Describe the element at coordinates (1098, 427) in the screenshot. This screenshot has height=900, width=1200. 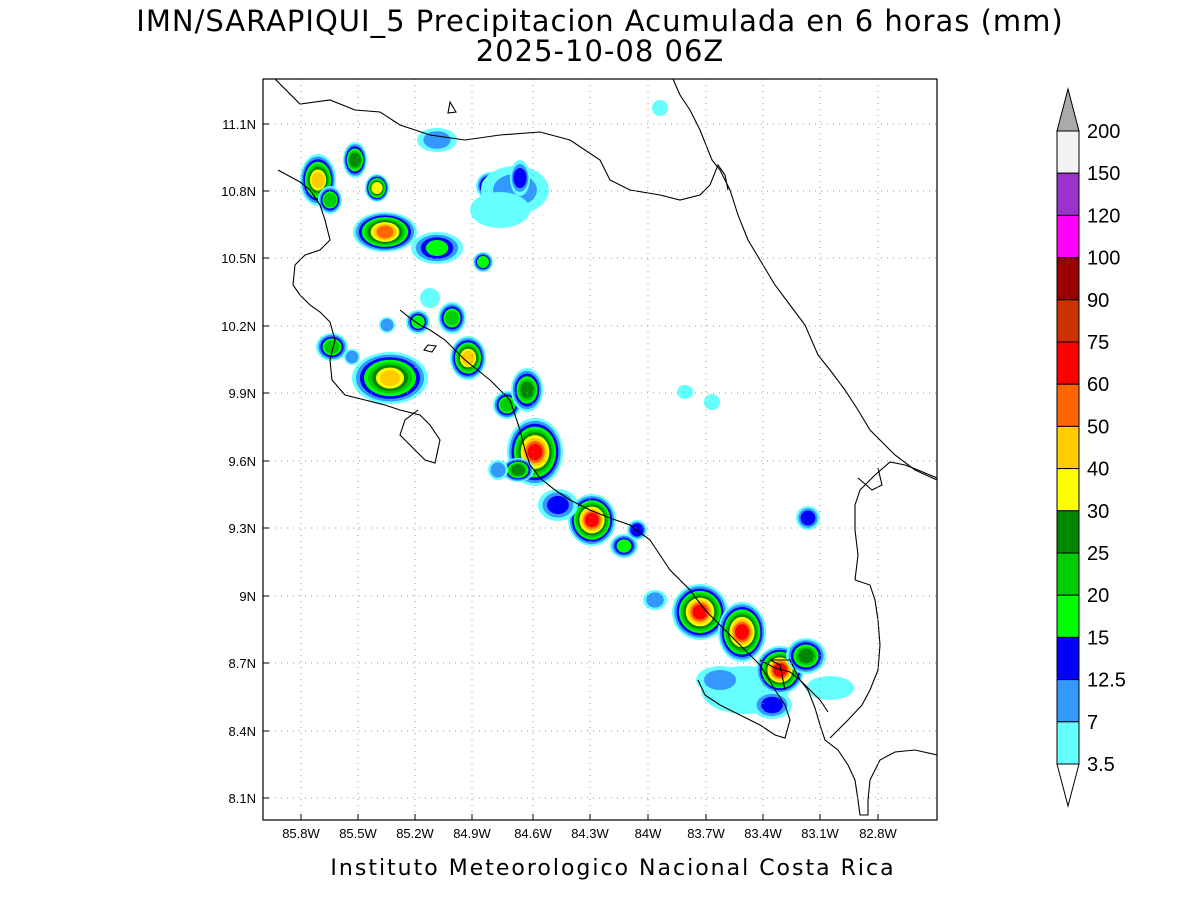
I see `colorbar-label: 50` at that location.